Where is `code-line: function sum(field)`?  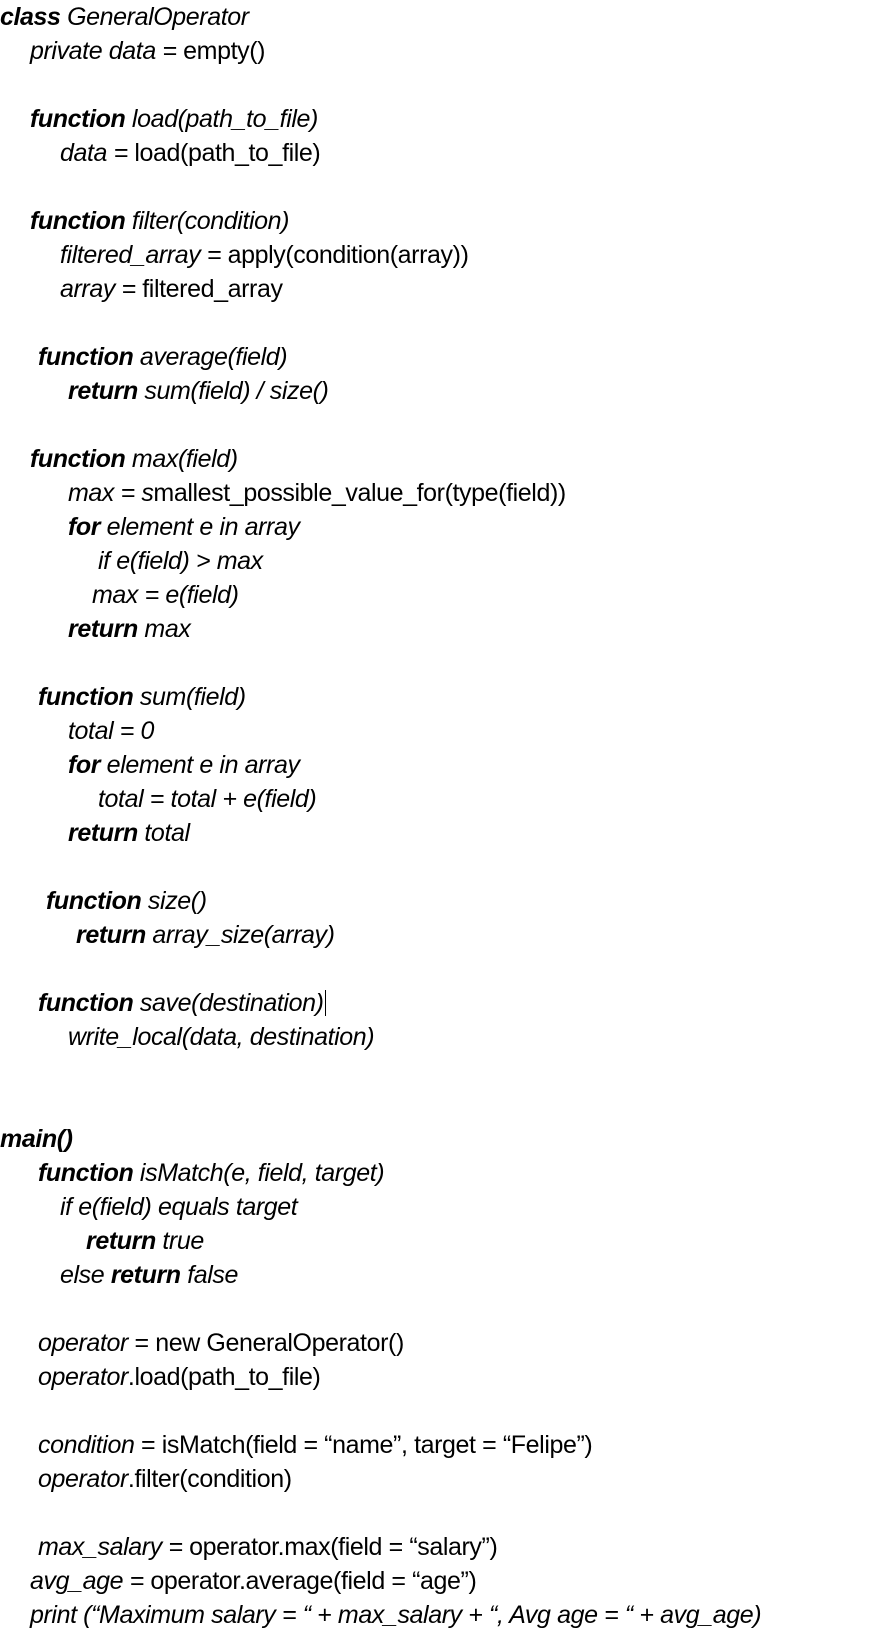
code-line: function sum(field) is located at coordinates (142, 697).